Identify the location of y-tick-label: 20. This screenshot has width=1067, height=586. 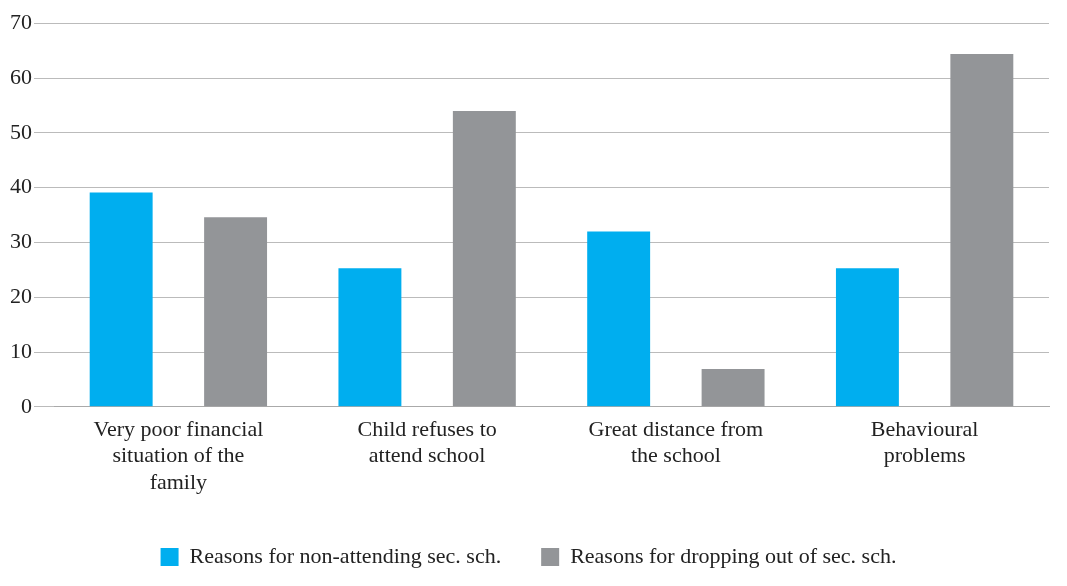
(21, 295).